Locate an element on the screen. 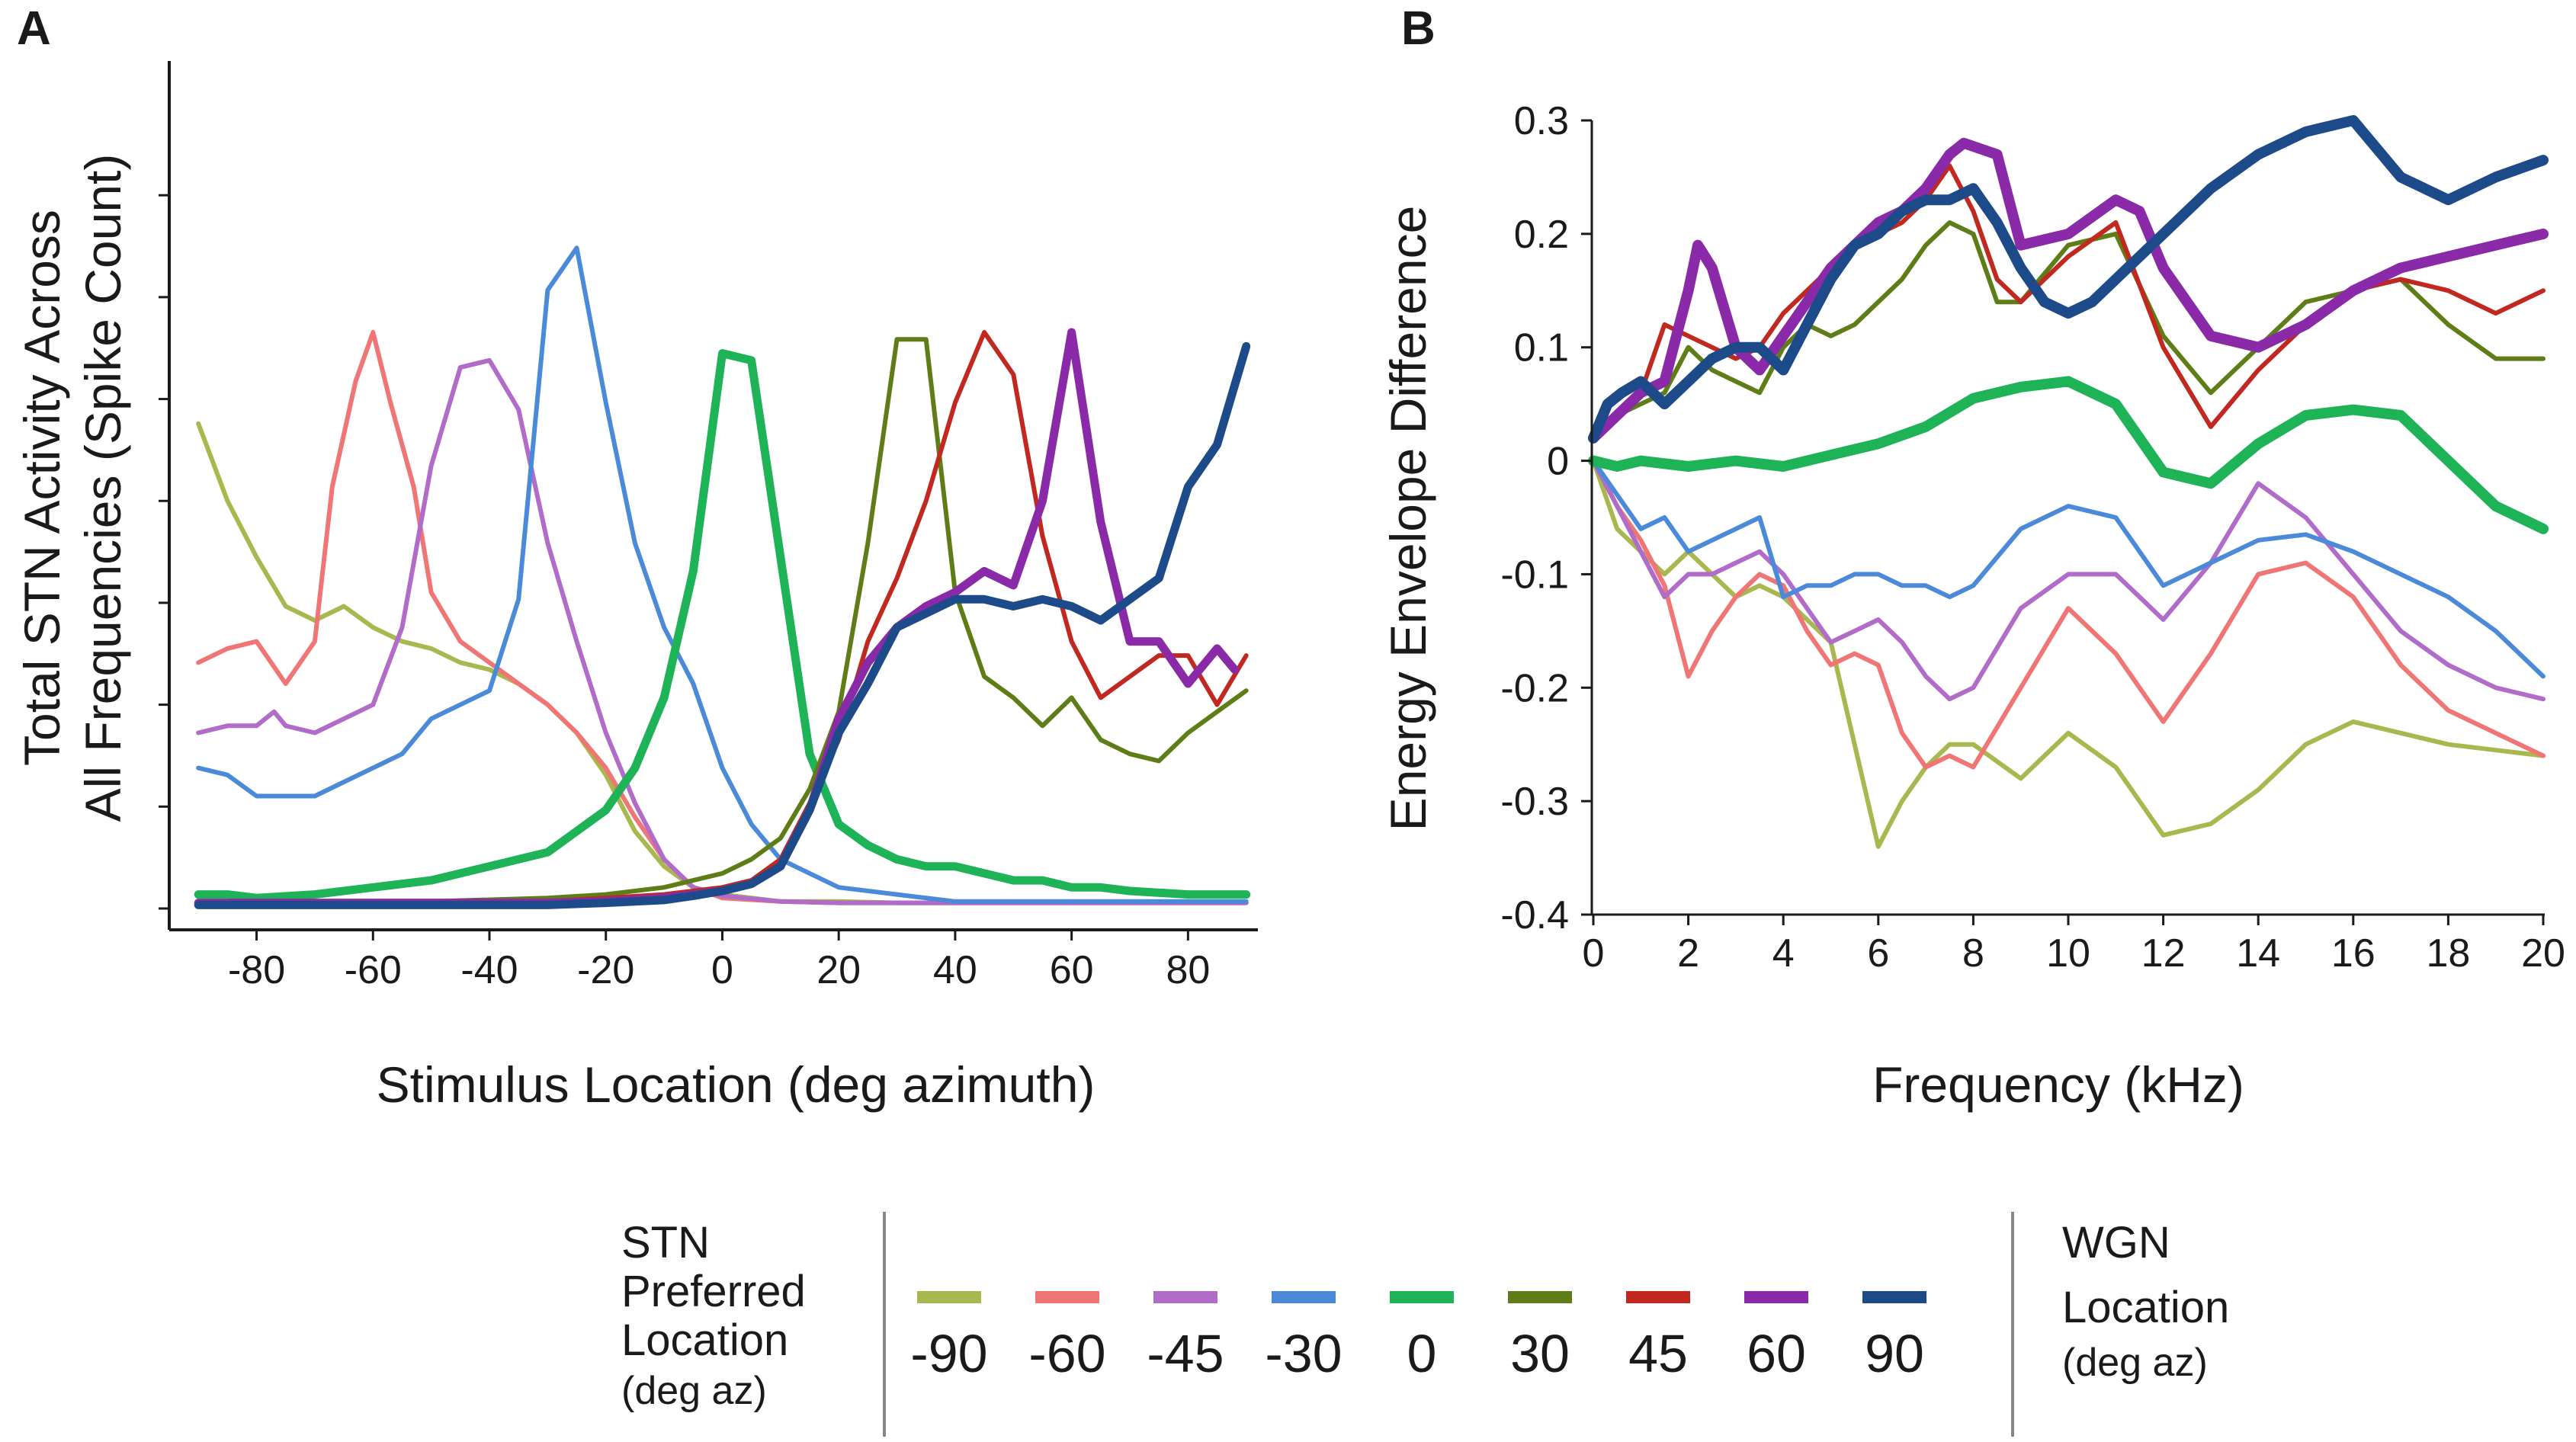 The width and height of the screenshot is (2576, 1442). legend-left-label-line3: Location is located at coordinates (704, 1340).